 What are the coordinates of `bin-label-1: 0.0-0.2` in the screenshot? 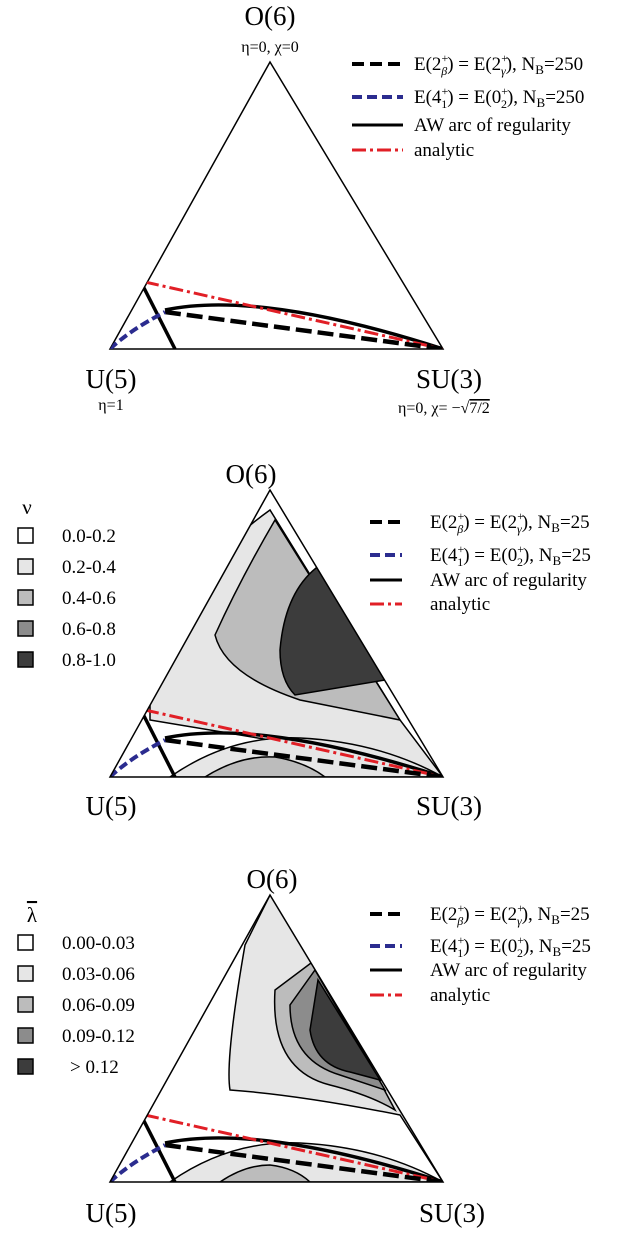 It's located at (89, 536).